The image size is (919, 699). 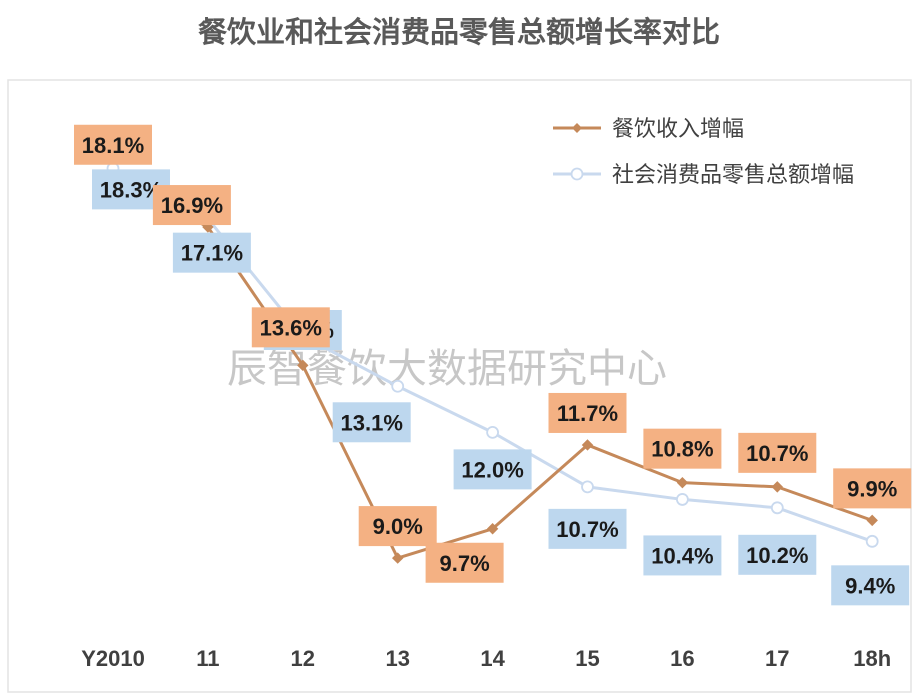 I want to click on data-label-1-8: 9.4%, so click(x=870, y=585).